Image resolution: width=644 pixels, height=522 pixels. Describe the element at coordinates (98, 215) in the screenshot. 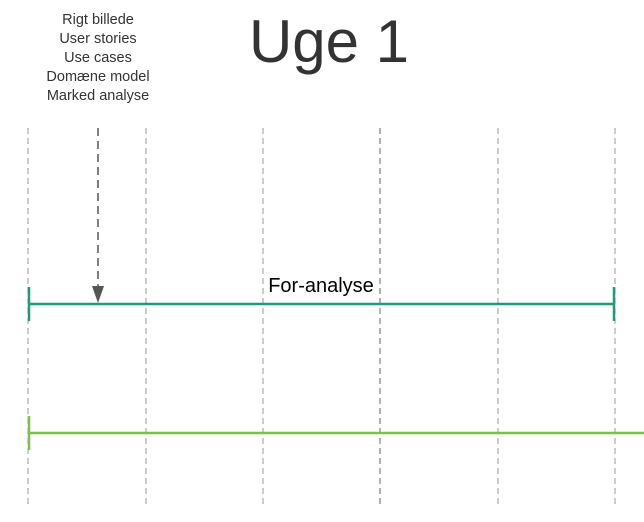

I see `notes-arrow` at that location.